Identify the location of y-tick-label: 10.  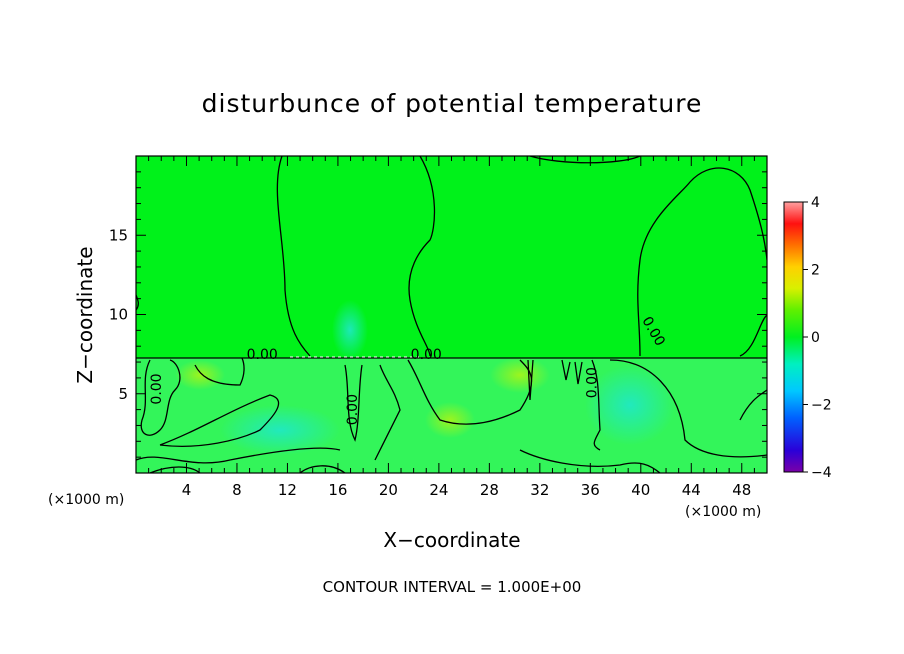
(118, 315).